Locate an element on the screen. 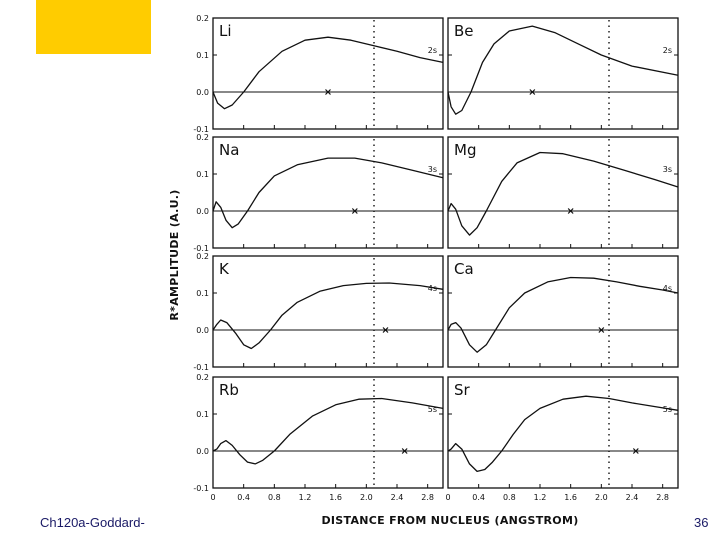 The image size is (720, 540). panel-li: -0.1 0.0 0.1 0.2 Li 2s is located at coordinates (318, 74).